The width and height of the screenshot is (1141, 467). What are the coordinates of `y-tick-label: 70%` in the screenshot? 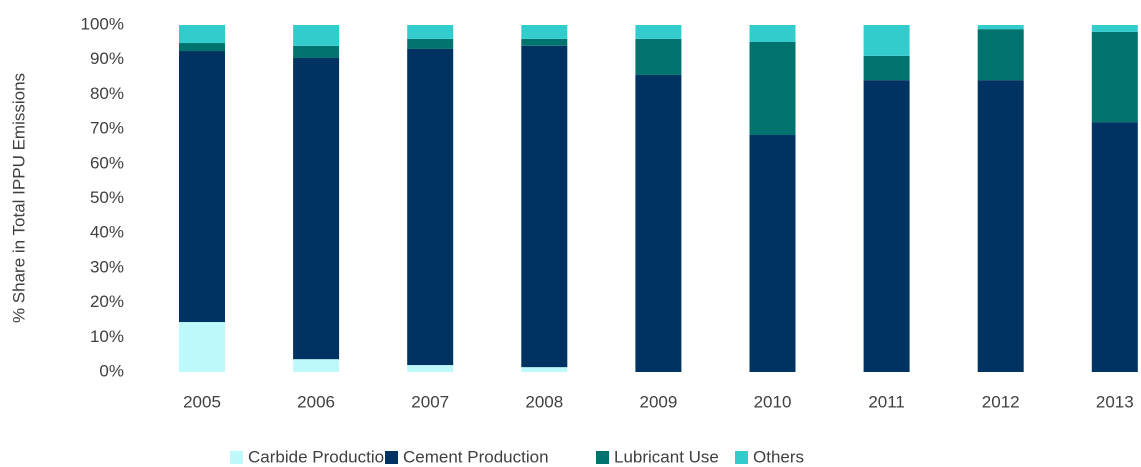 It's located at (107, 128).